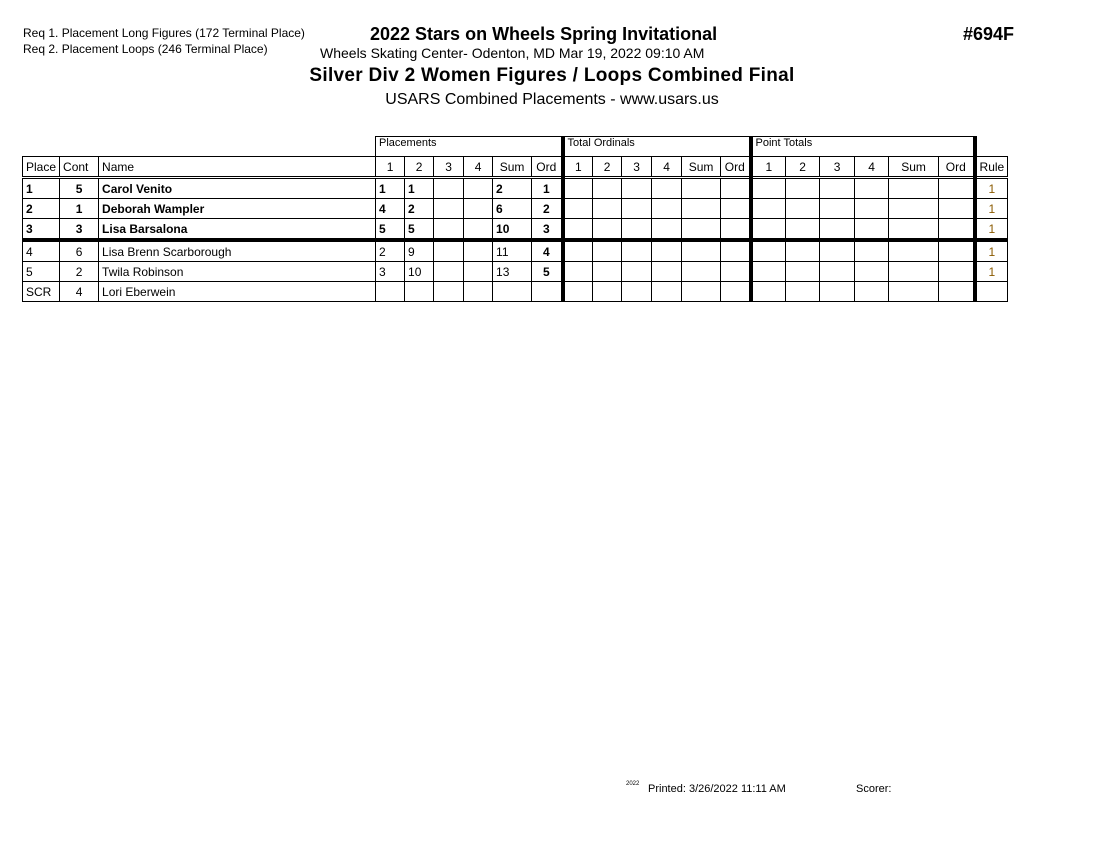  Describe the element at coordinates (803, 167) in the screenshot. I see `column-header: 2` at that location.